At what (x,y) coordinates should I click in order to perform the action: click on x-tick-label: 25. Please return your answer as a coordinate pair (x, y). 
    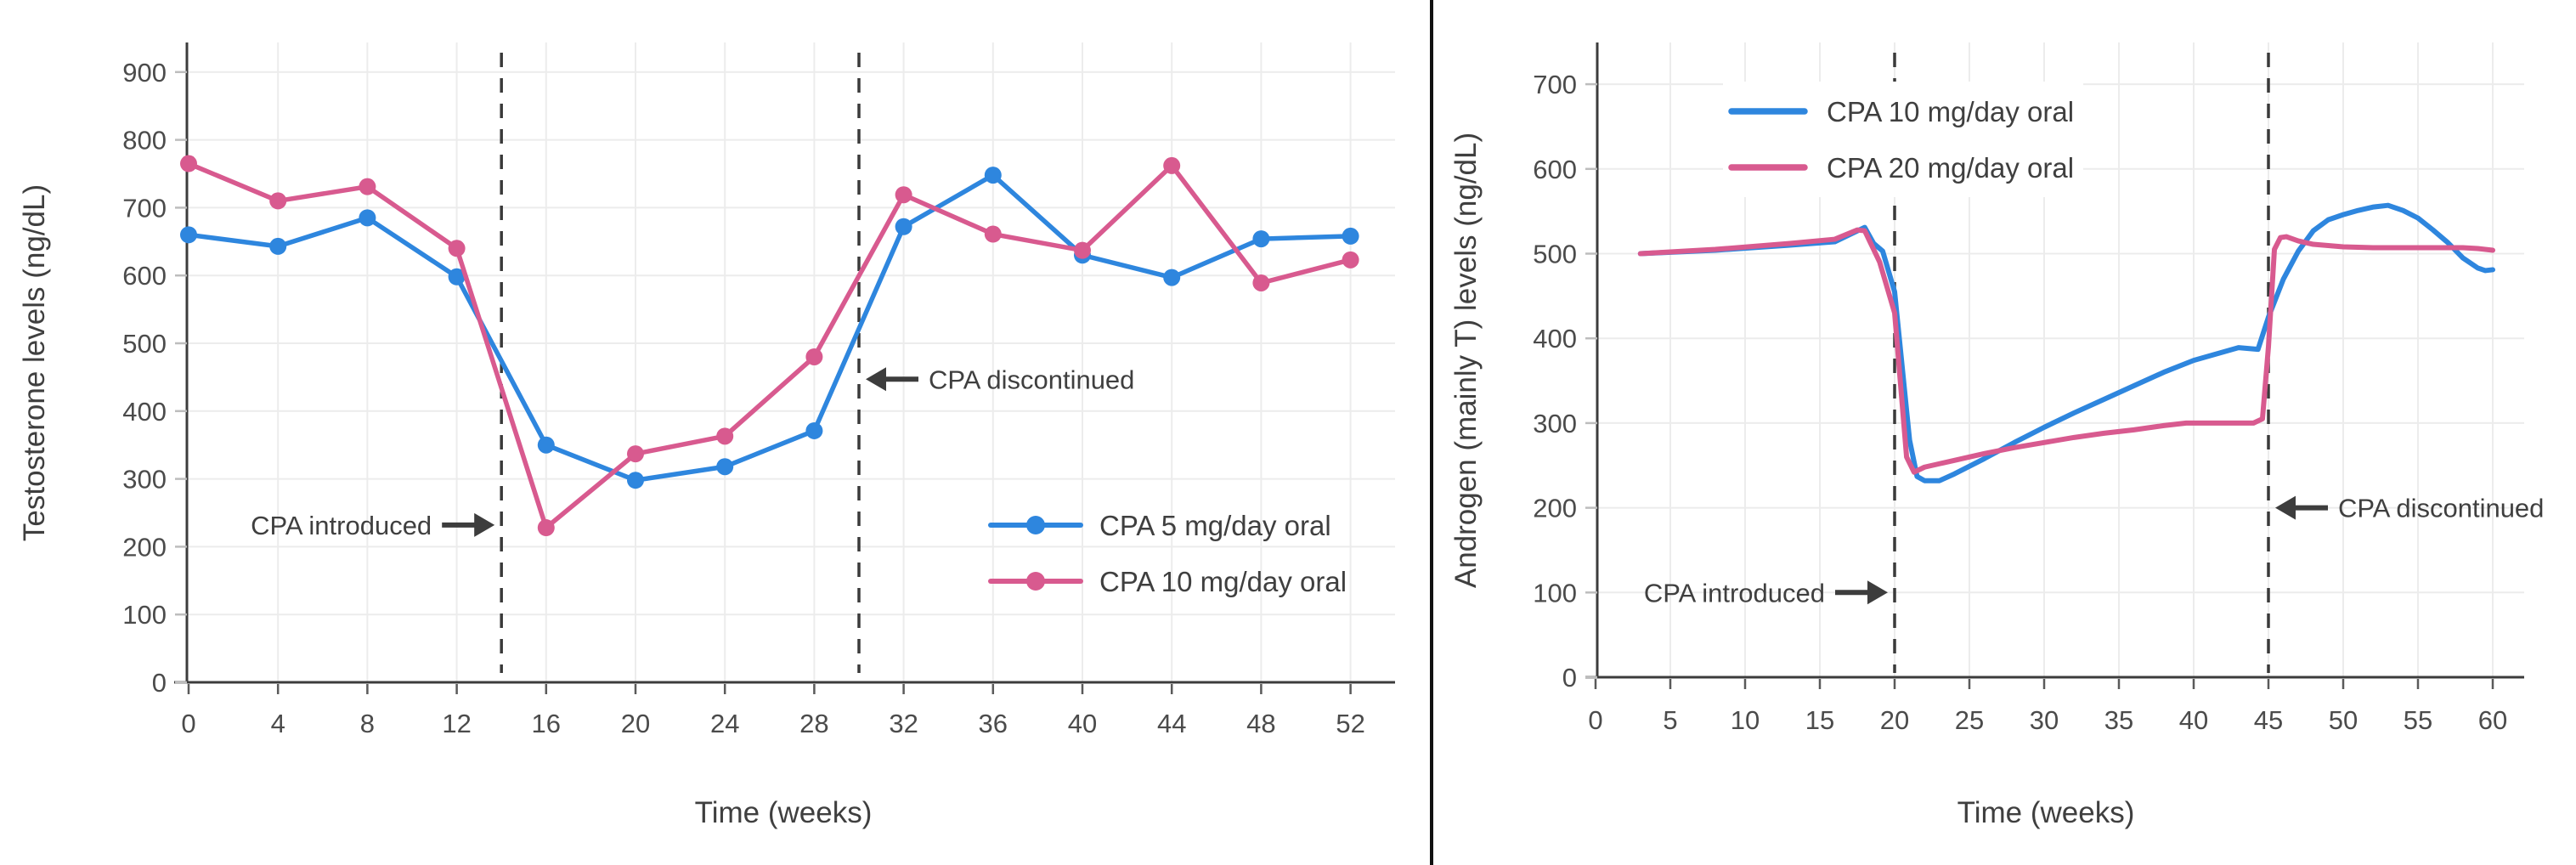
    Looking at the image, I should click on (1970, 720).